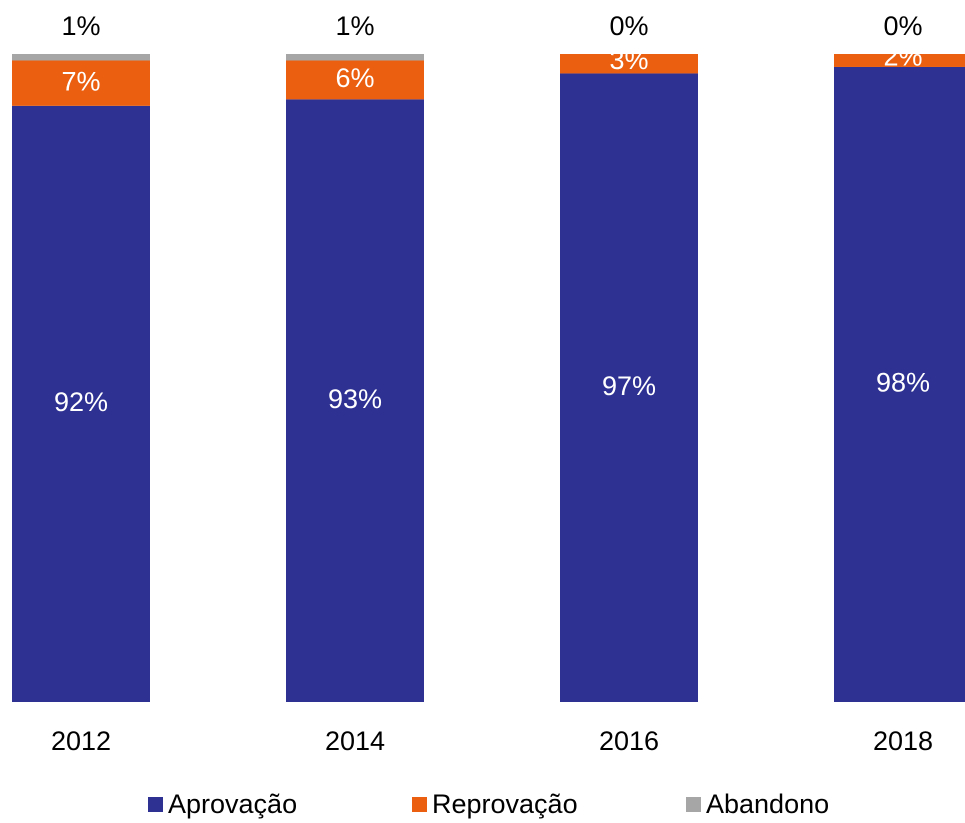 The width and height of the screenshot is (965, 823). I want to click on data-label: 97%, so click(629, 386).